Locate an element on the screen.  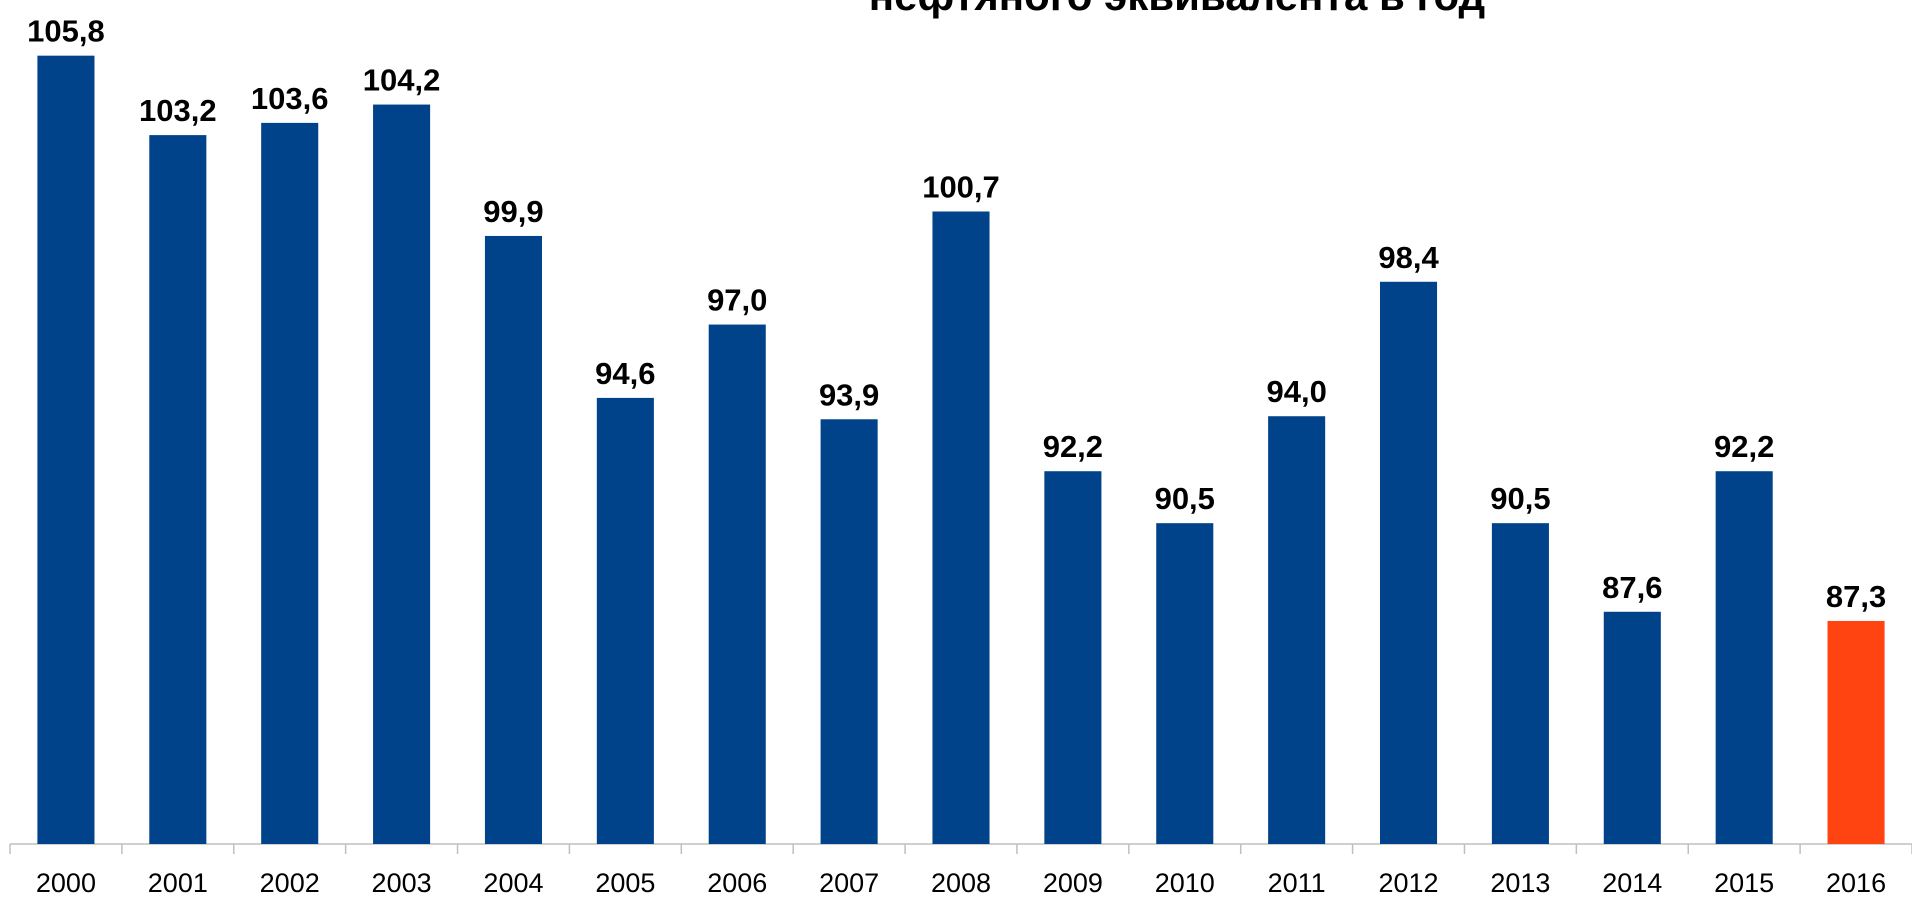
x-tick-label: 2014 is located at coordinates (1632, 883).